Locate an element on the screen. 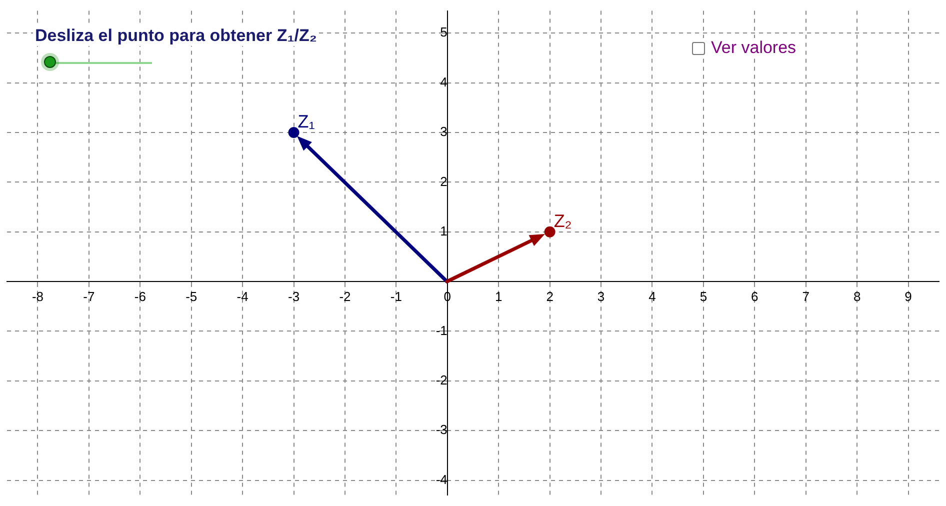 This screenshot has height=506, width=946. x-tick-label: 2 is located at coordinates (550, 296).